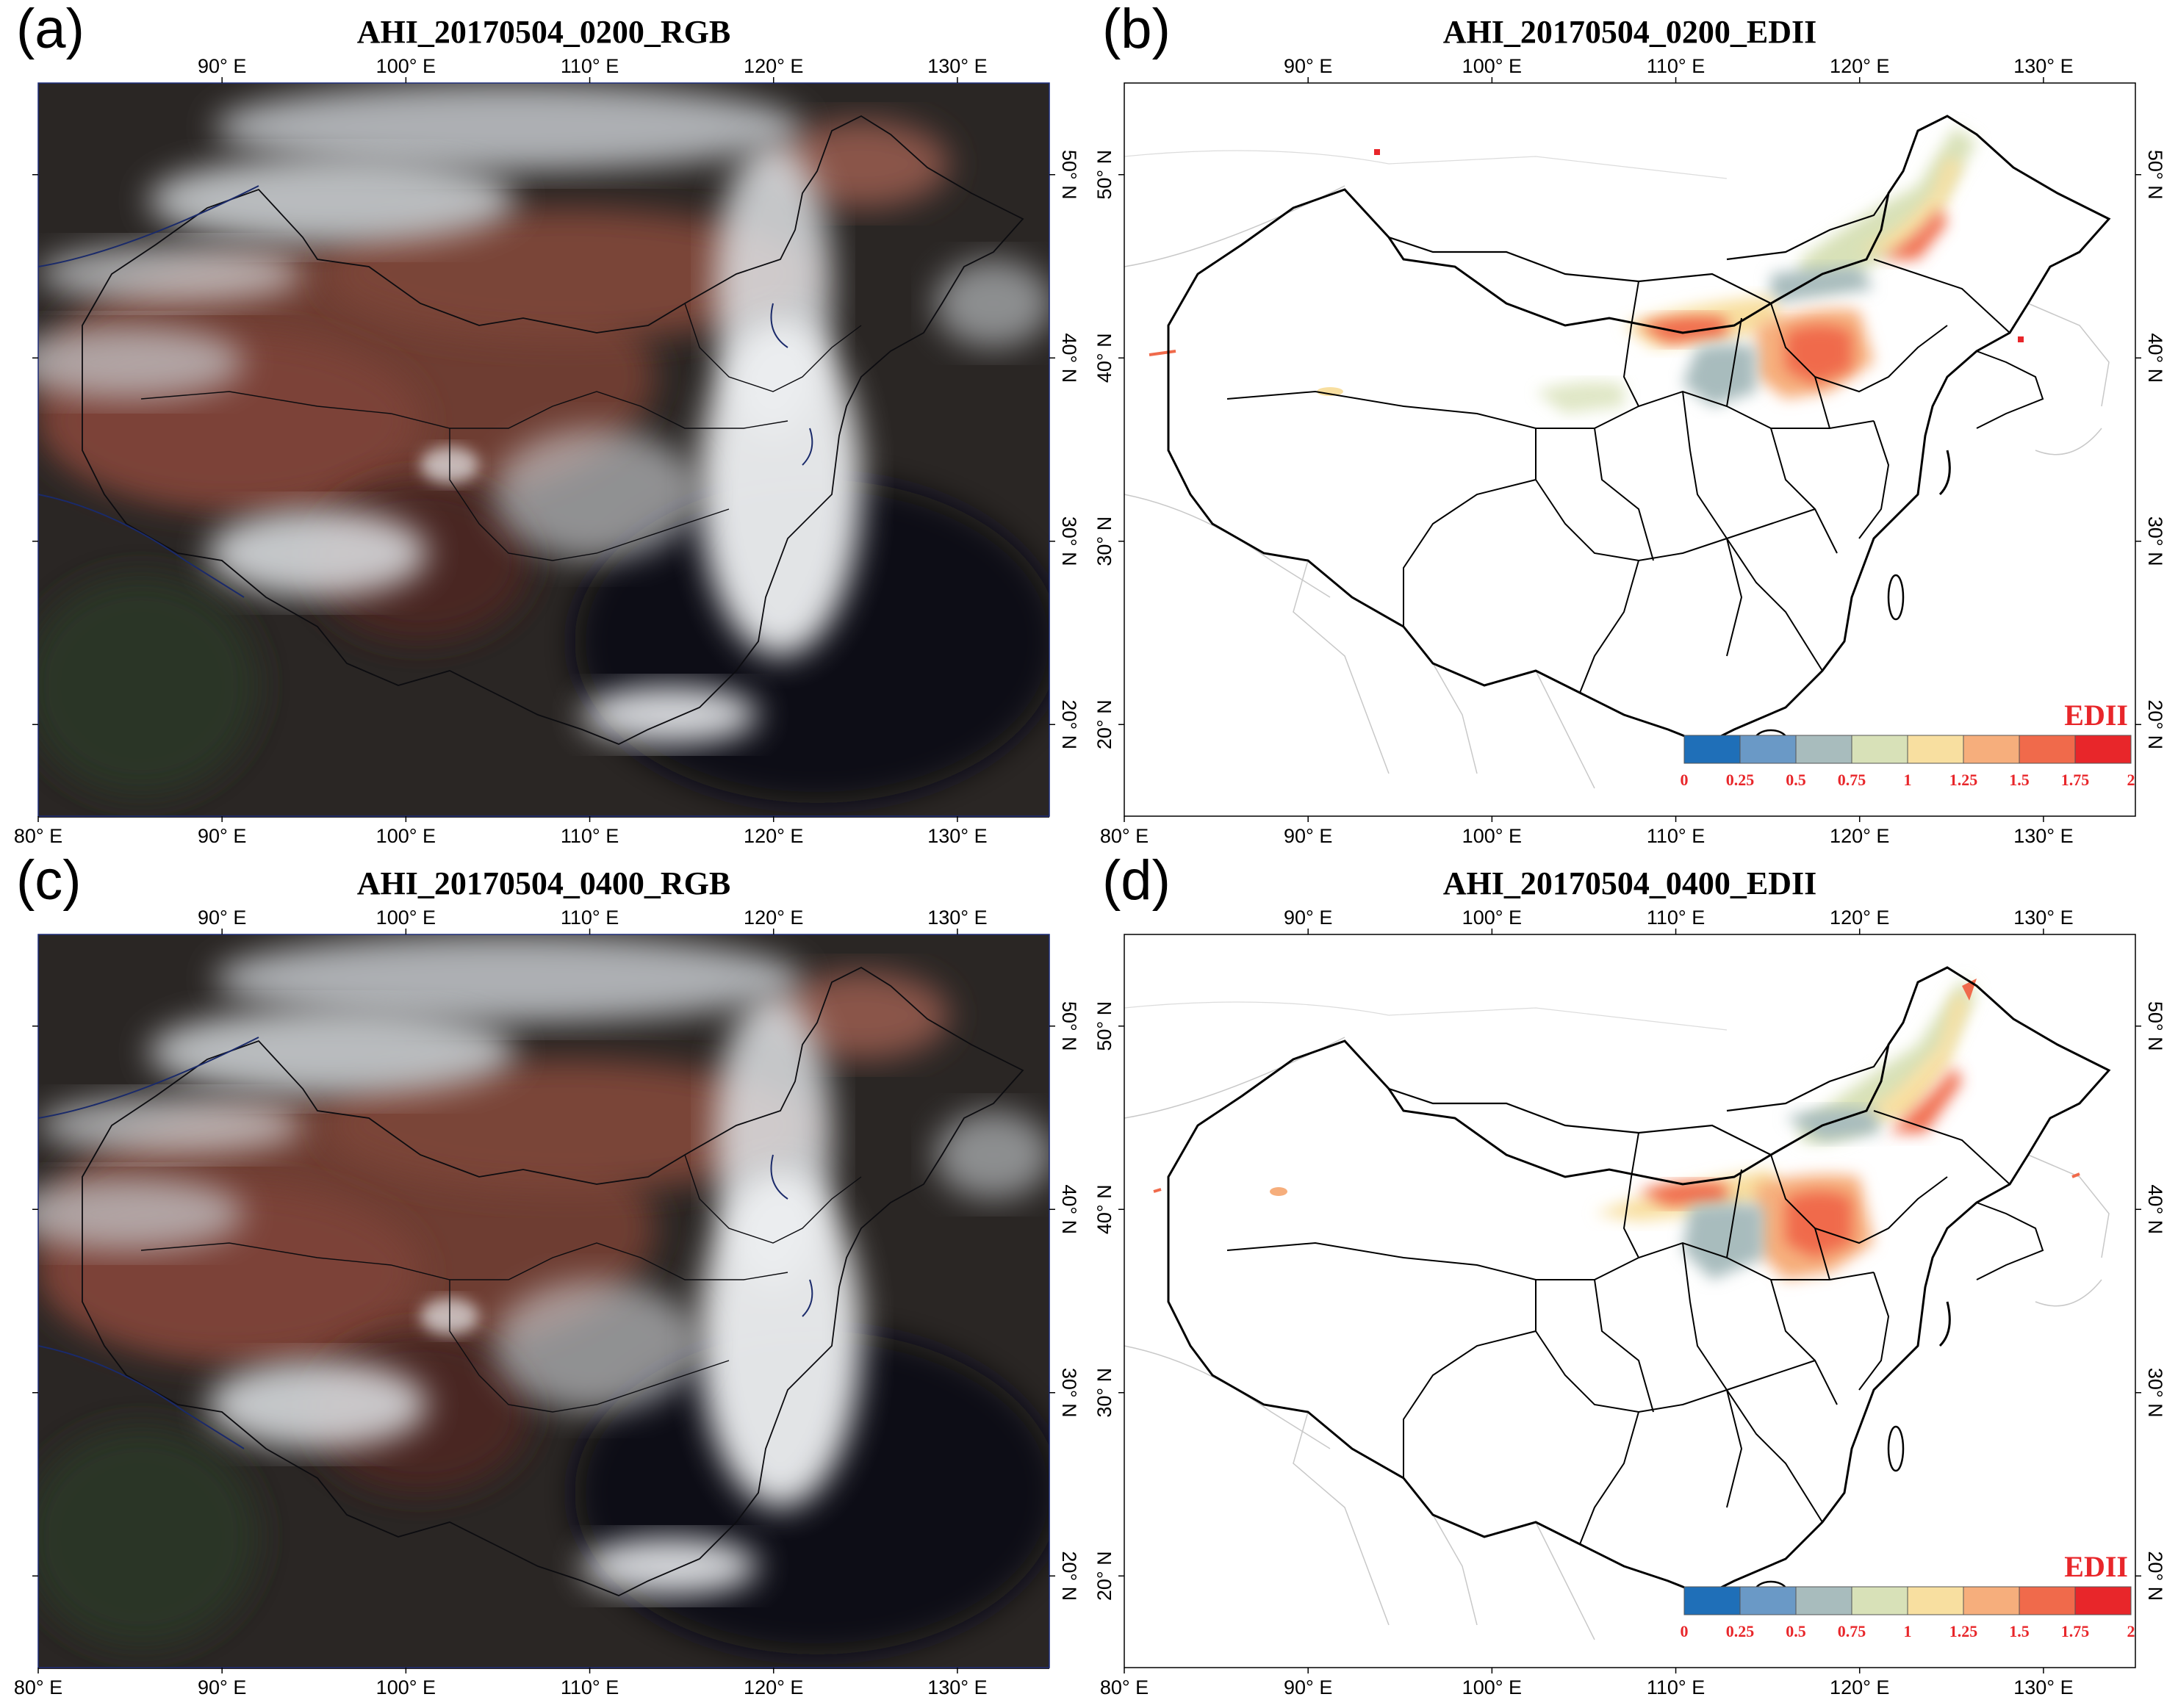 The image size is (2178, 1708). Describe the element at coordinates (49, 880) in the screenshot. I see `panel-letter: (c)` at that location.